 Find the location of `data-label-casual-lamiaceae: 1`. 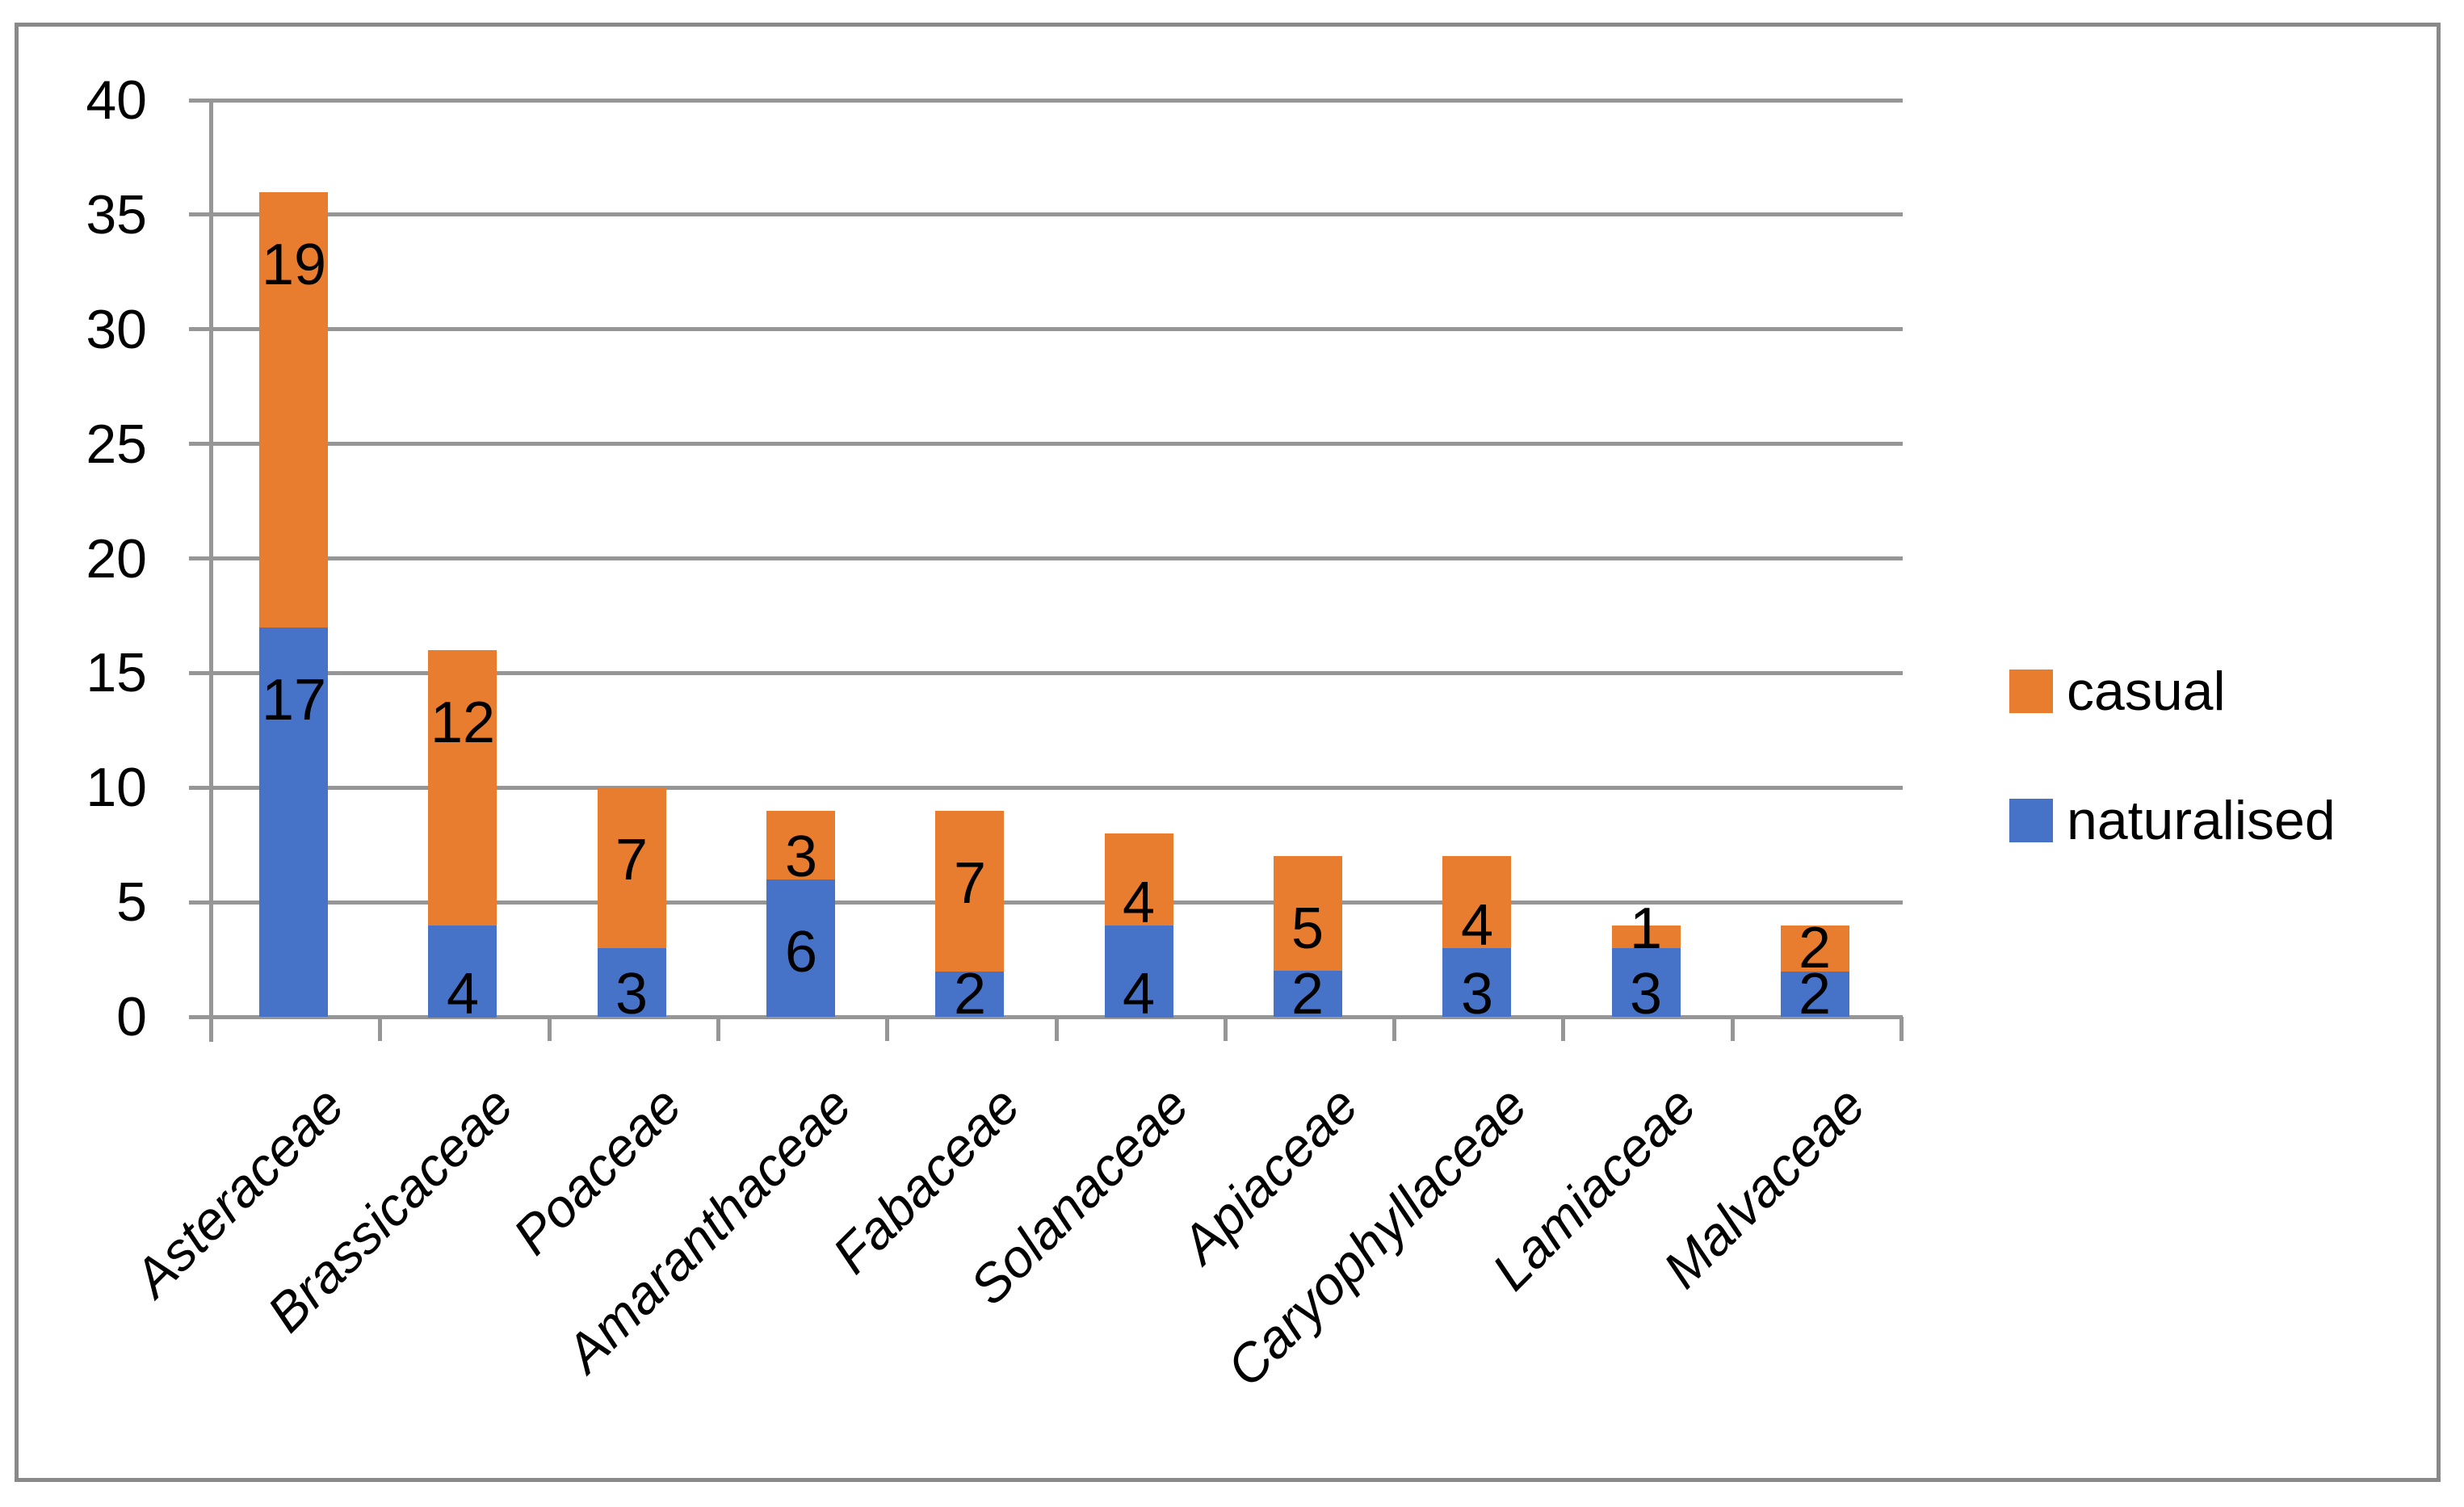

data-label-casual-lamiaceae: 1 is located at coordinates (1646, 928).